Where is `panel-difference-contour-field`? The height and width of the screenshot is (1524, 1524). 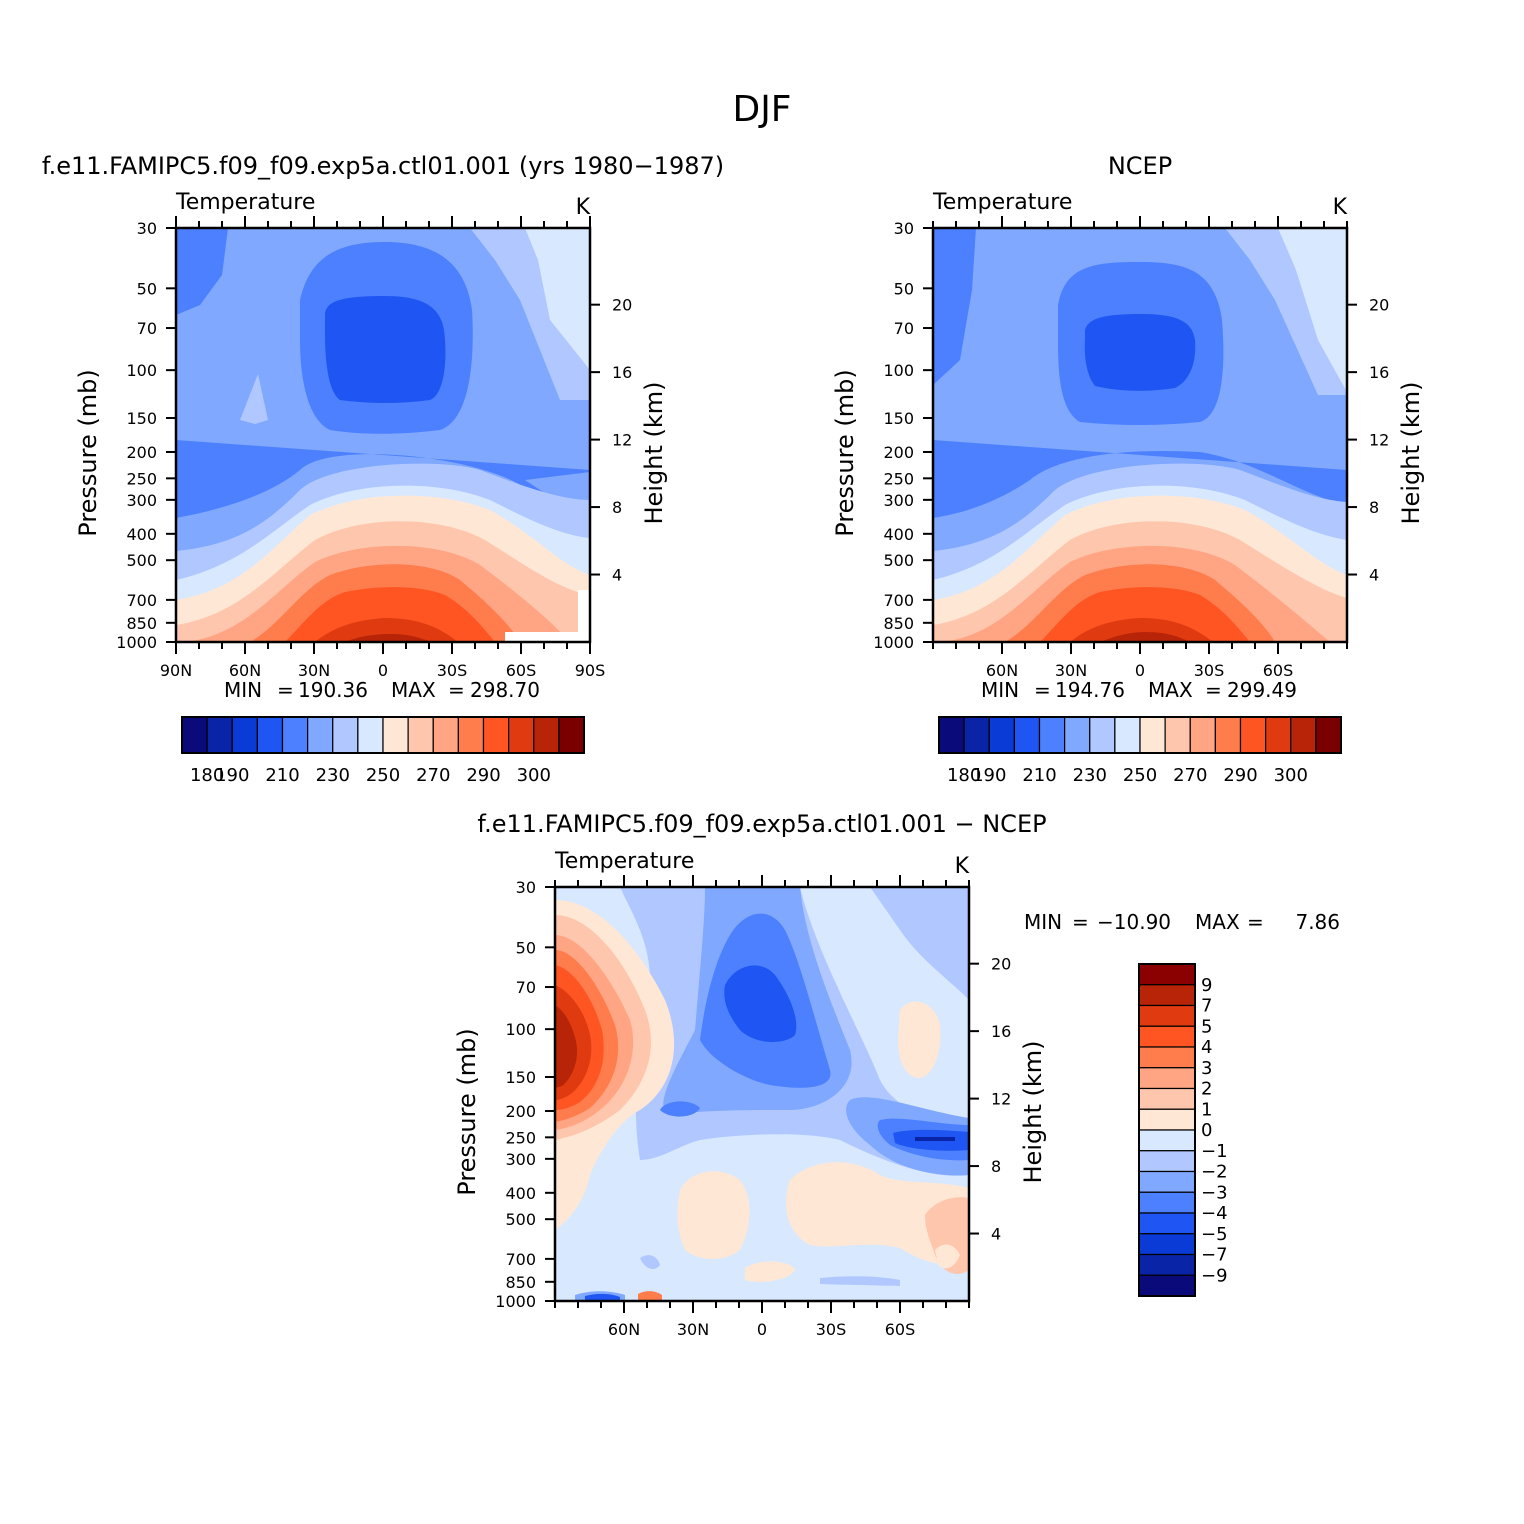
panel-difference-contour-field is located at coordinates (762, 1094).